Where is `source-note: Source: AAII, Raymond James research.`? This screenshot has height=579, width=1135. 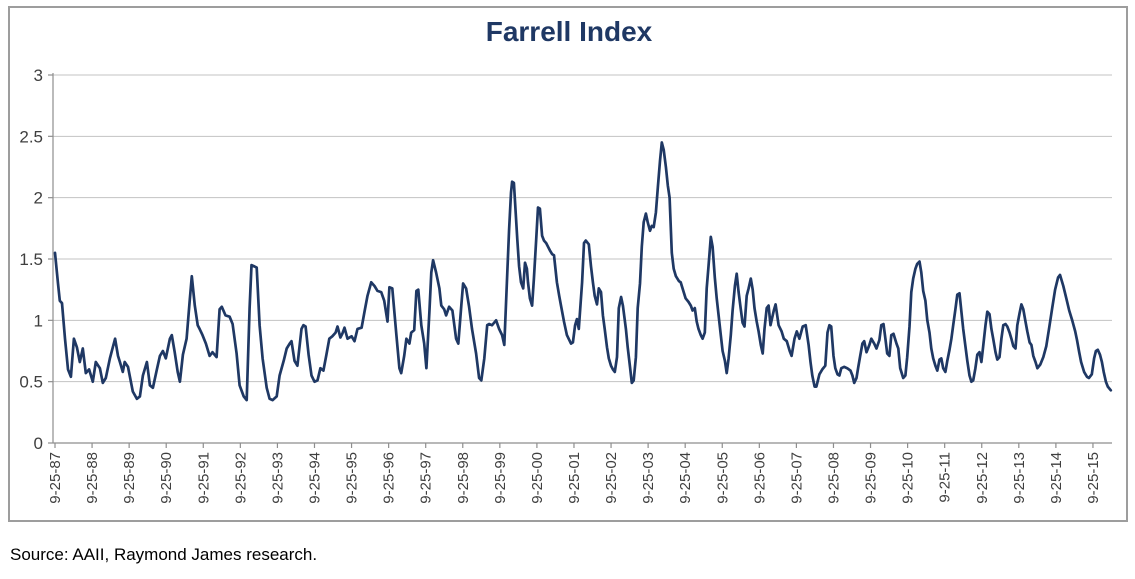
source-note: Source: AAII, Raymond James research. is located at coordinates (164, 554).